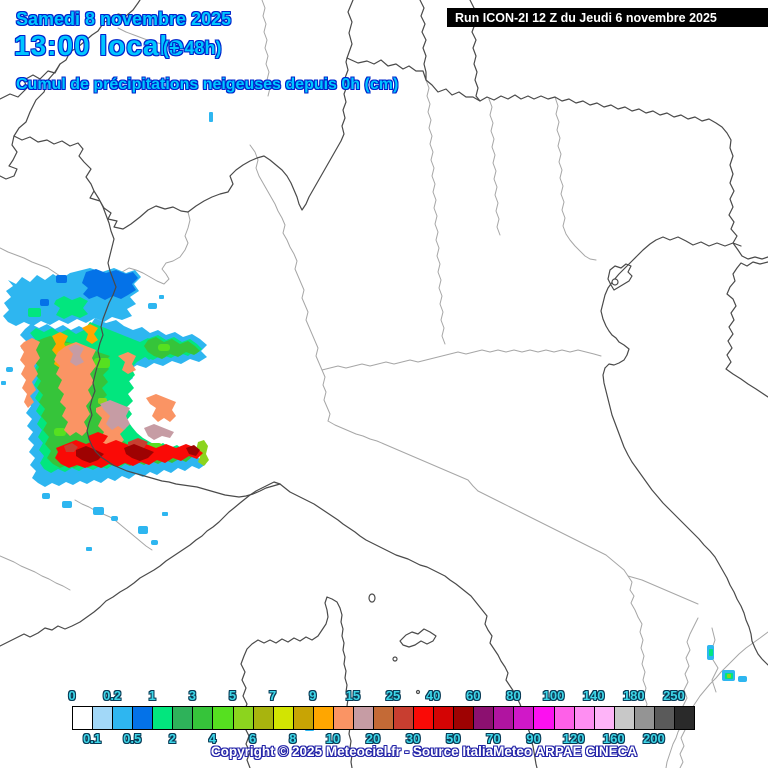  I want to click on legend-label-bottom: 70, so click(493, 738).